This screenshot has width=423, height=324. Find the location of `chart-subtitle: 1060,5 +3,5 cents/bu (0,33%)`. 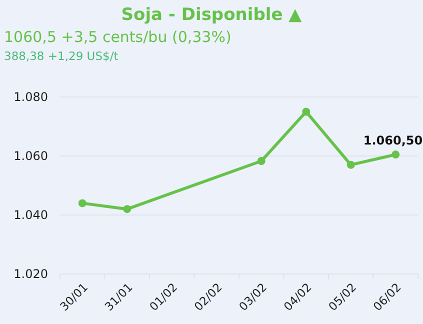

chart-subtitle: 1060,5 +3,5 cents/bu (0,33%) is located at coordinates (118, 37).